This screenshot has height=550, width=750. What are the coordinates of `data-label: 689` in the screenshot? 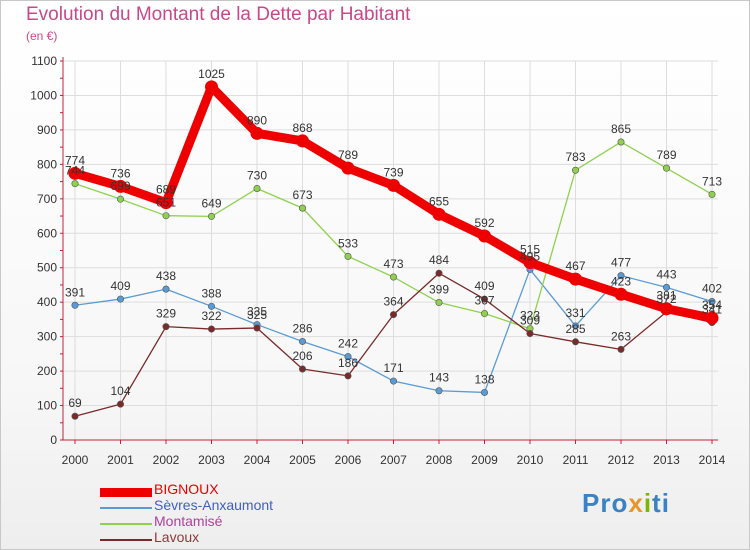 It's located at (166, 190).